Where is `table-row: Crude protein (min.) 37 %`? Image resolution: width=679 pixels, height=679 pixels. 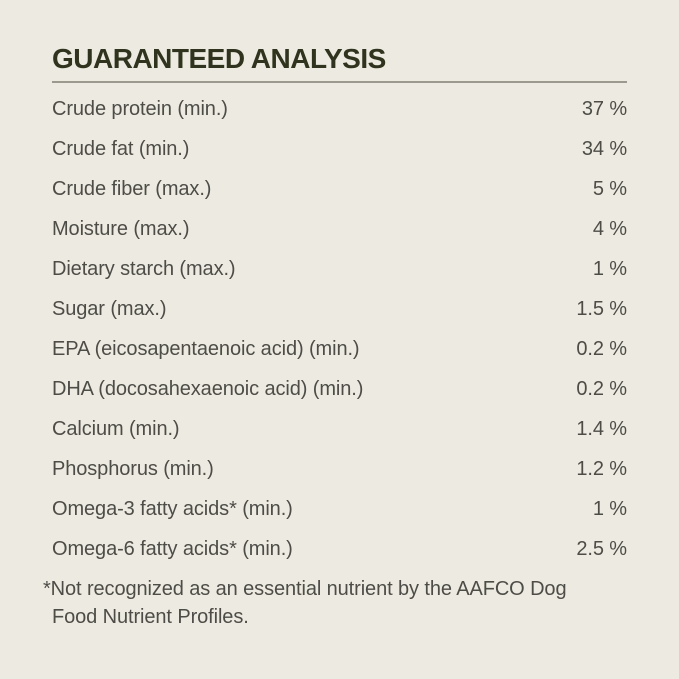
table-row: Crude protein (min.) 37 % is located at coordinates (339, 109).